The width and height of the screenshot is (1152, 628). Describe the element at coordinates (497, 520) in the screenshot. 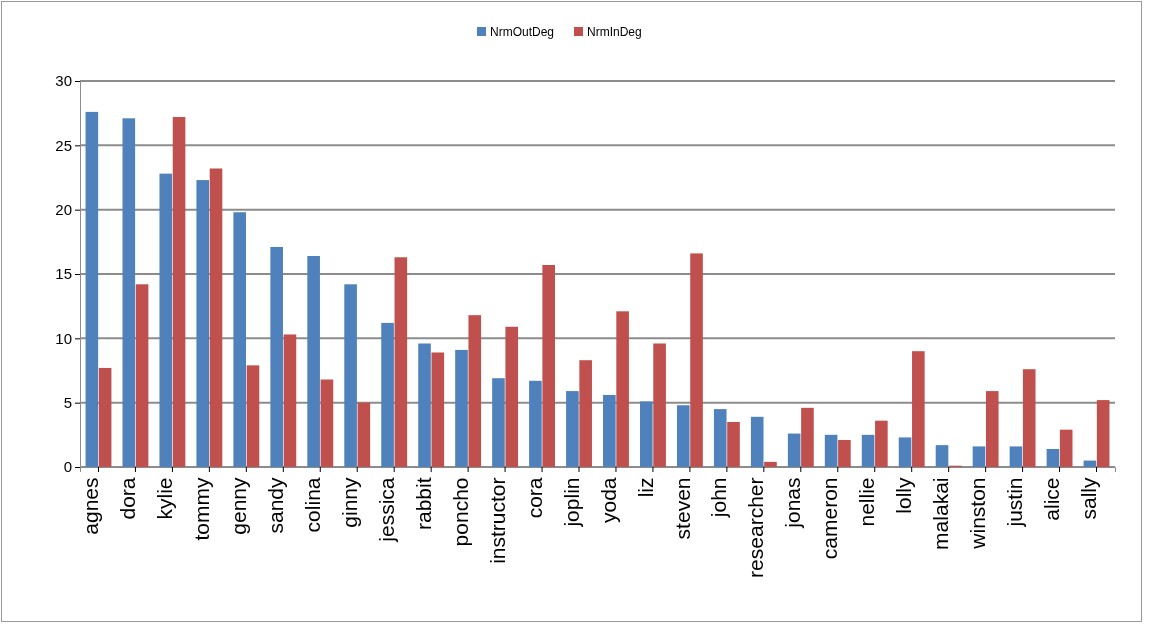

I see `x-tick-label: instructor` at that location.